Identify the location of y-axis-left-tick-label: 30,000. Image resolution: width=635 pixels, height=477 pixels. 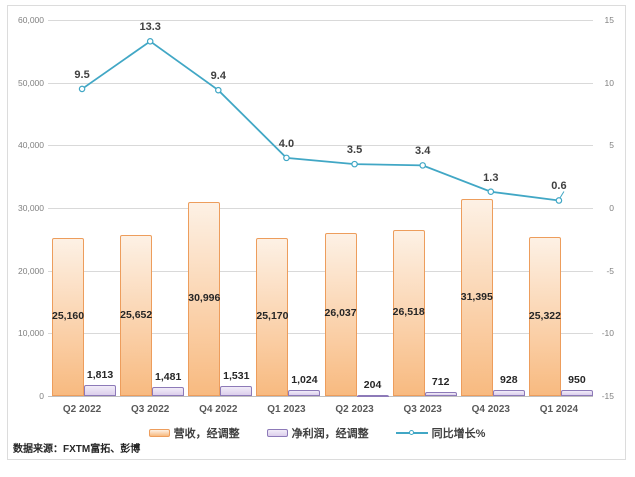
(31, 208).